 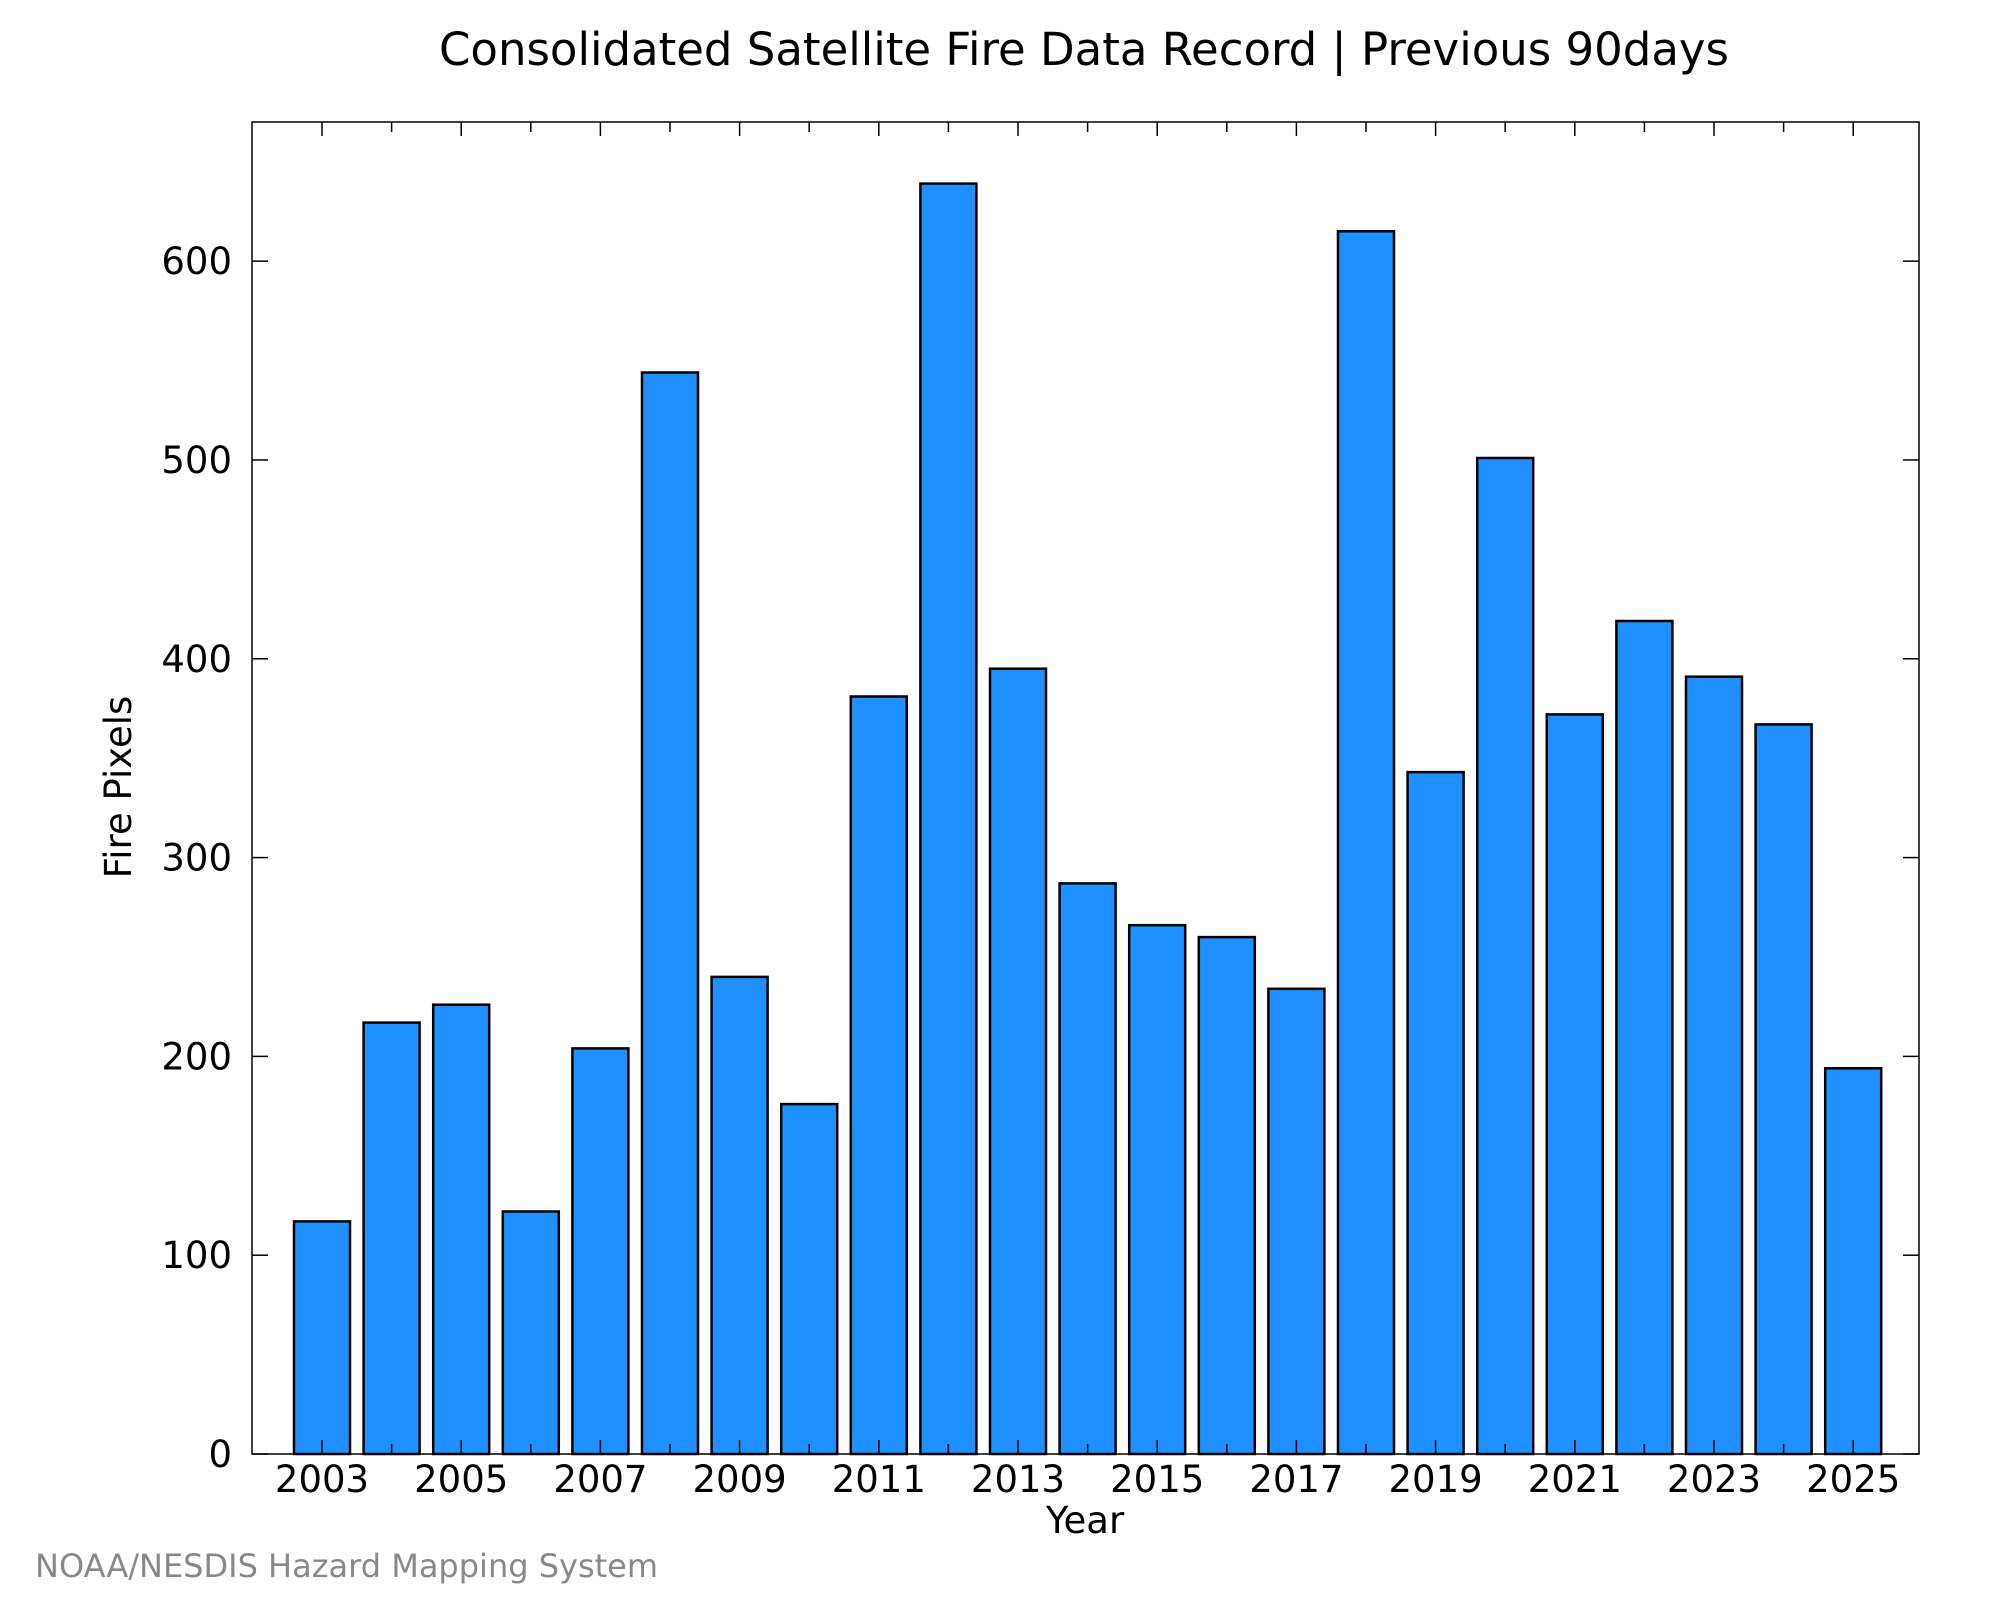 What do you see at coordinates (740, 1479) in the screenshot?
I see `x-tick-label-2009: 2009` at bounding box center [740, 1479].